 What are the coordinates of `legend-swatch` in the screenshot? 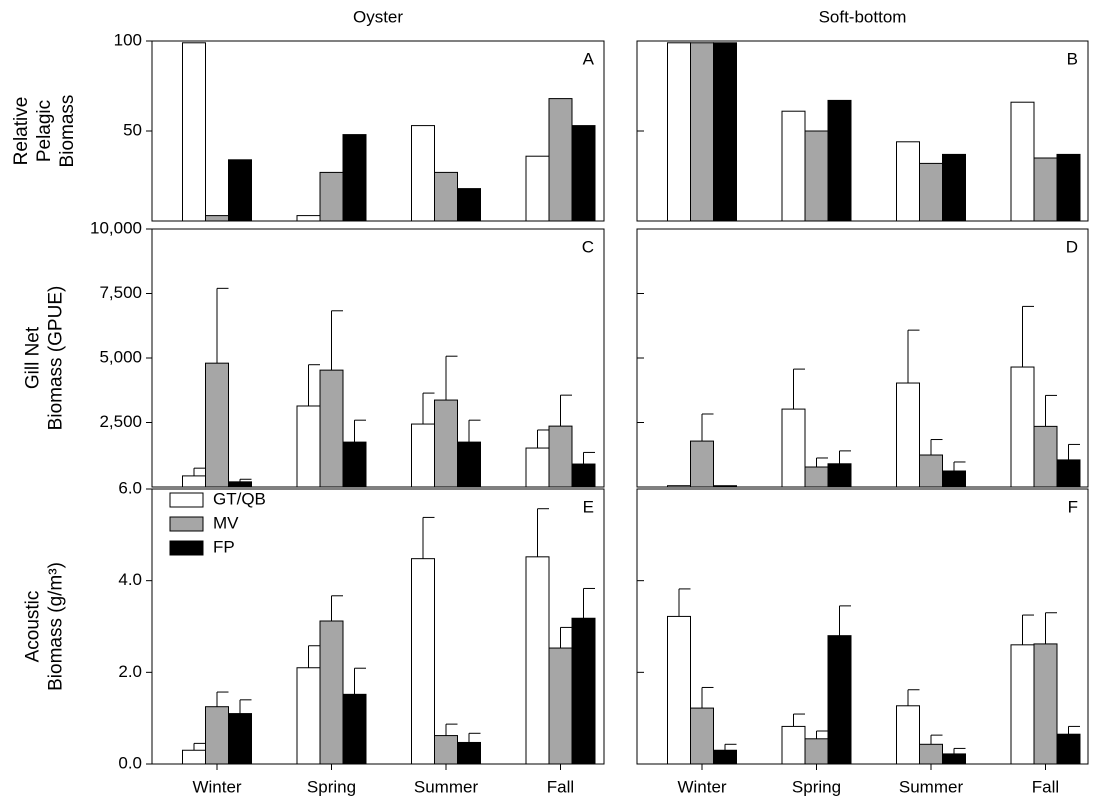 It's located at (186, 524).